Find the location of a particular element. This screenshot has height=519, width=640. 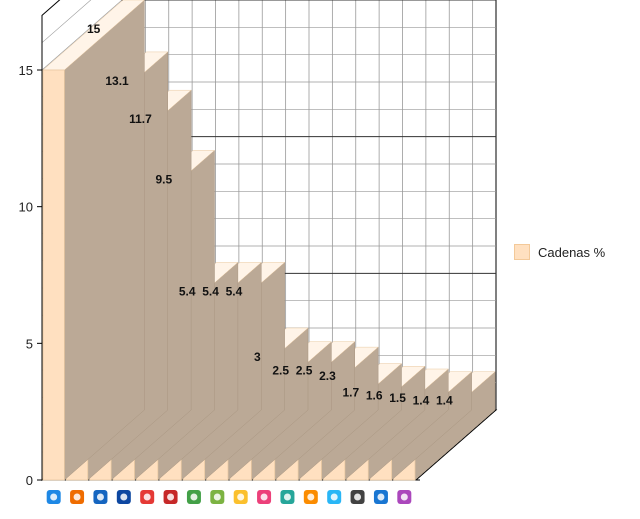

tele-madrid-icon is located at coordinates (147, 497).